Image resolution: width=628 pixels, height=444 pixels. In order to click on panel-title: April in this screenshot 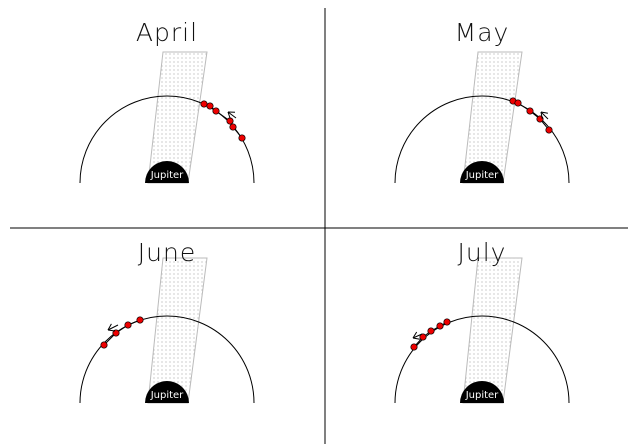, I will do `click(167, 32)`.